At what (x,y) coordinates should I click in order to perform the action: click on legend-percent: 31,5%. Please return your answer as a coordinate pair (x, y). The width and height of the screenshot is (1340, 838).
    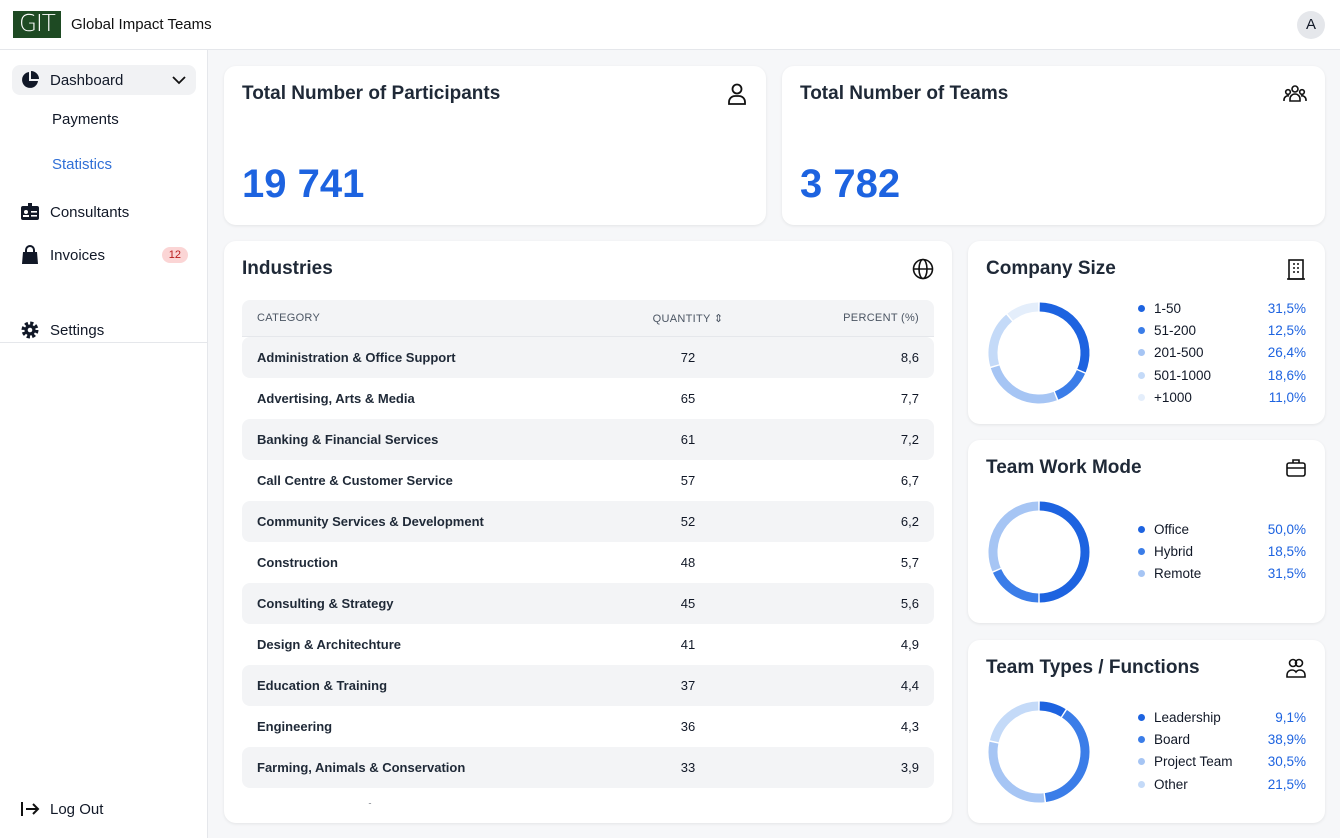
    Looking at the image, I should click on (1286, 308).